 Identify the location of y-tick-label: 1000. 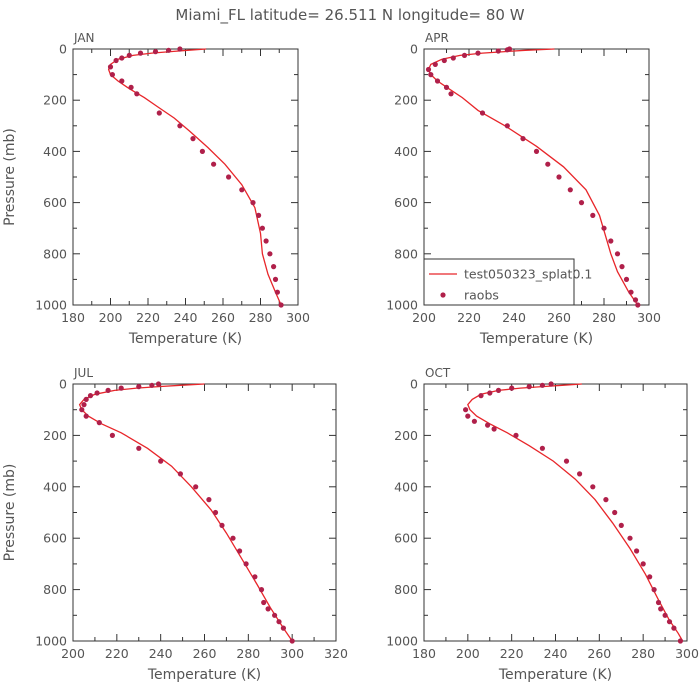
(402, 305).